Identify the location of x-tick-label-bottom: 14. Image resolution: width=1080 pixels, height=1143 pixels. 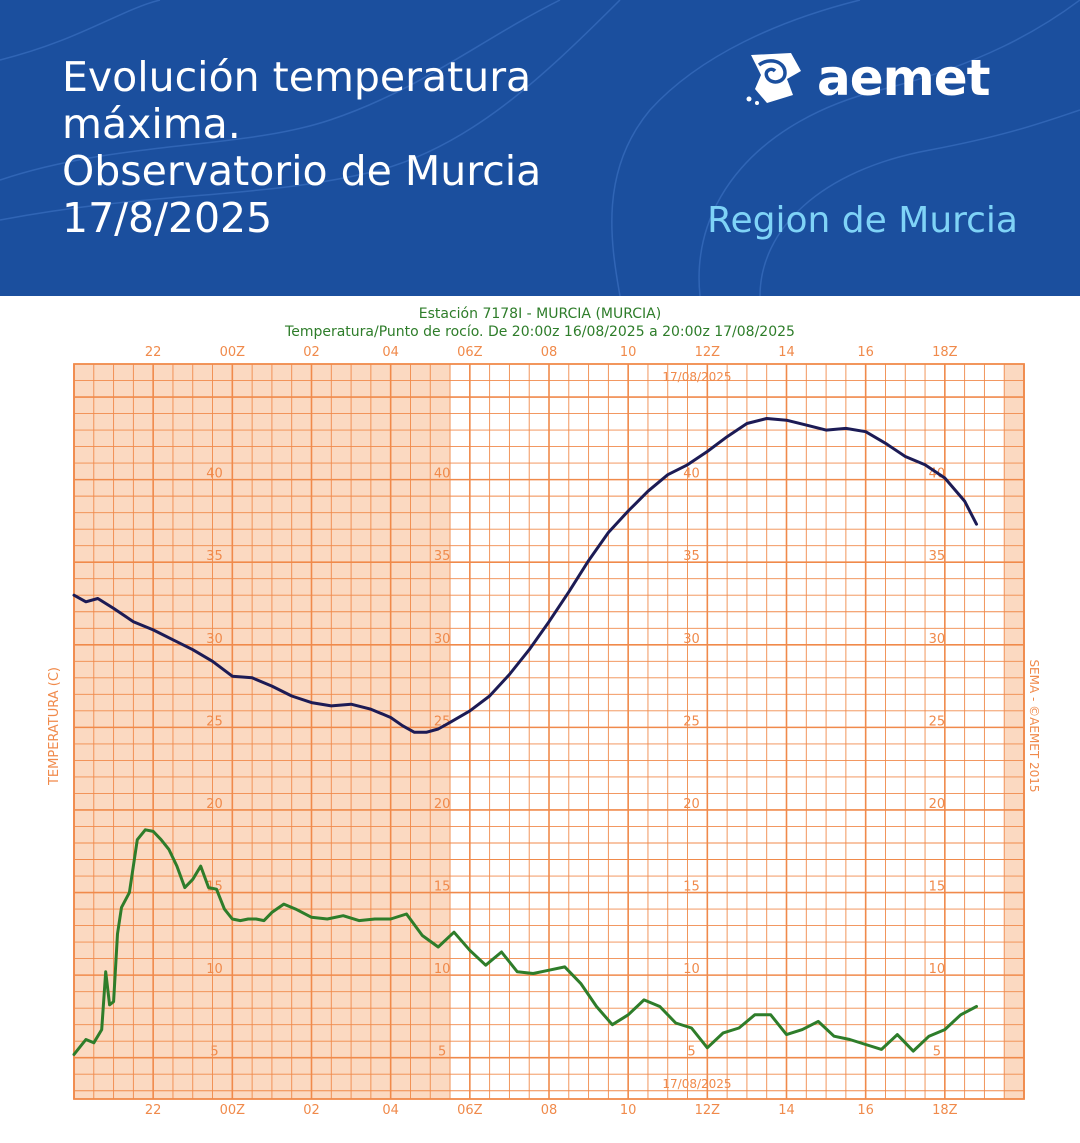
(786, 1110).